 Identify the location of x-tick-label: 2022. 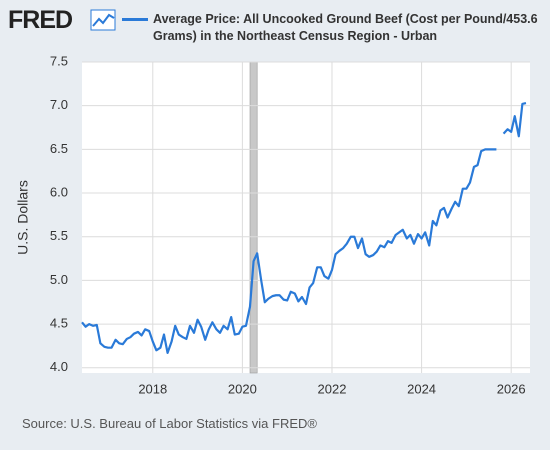
(332, 388).